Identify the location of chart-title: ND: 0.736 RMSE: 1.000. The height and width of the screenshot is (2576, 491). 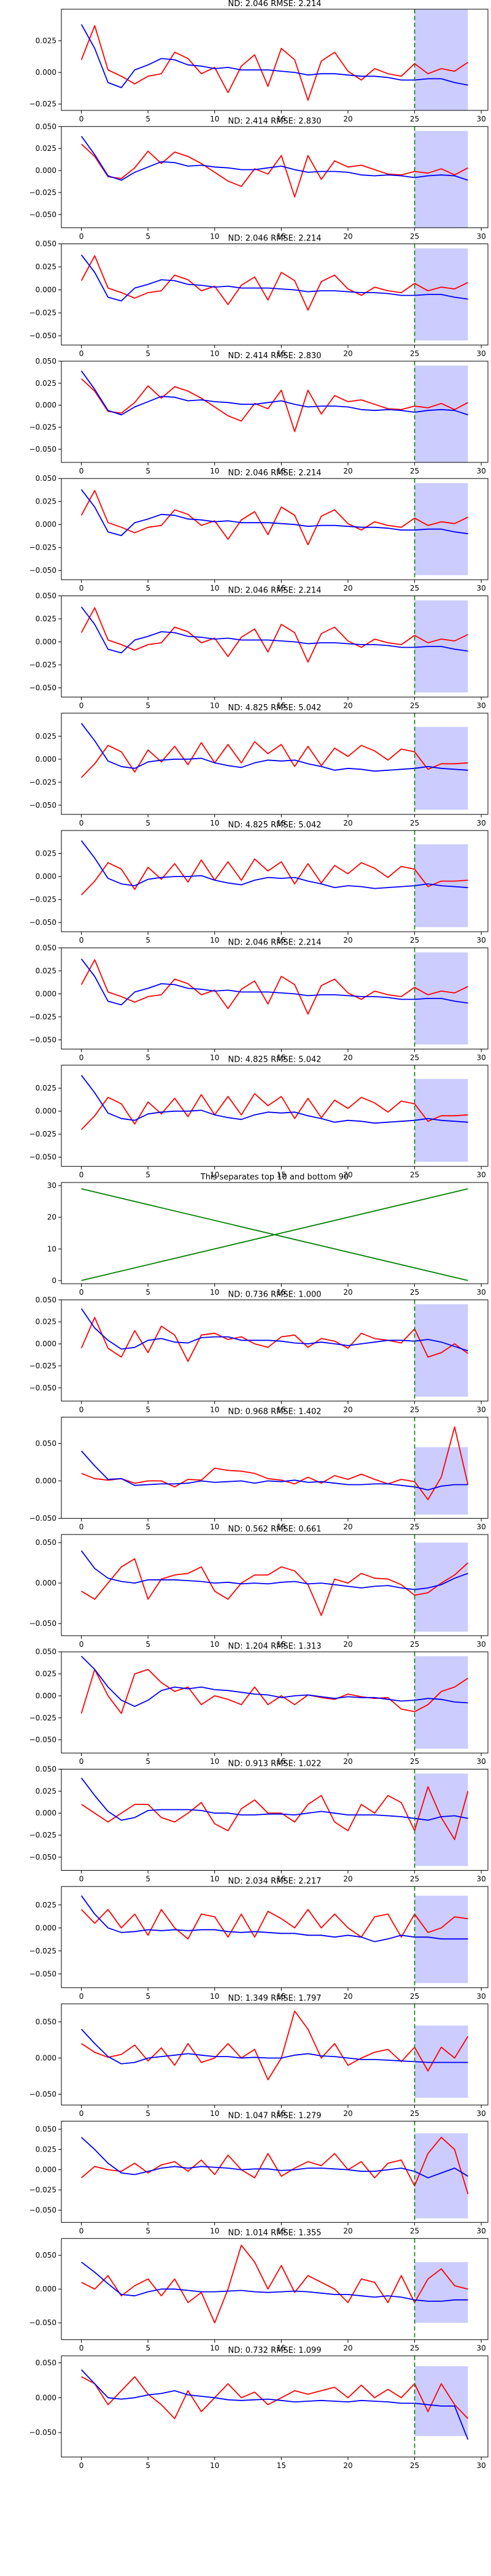
(274, 1294).